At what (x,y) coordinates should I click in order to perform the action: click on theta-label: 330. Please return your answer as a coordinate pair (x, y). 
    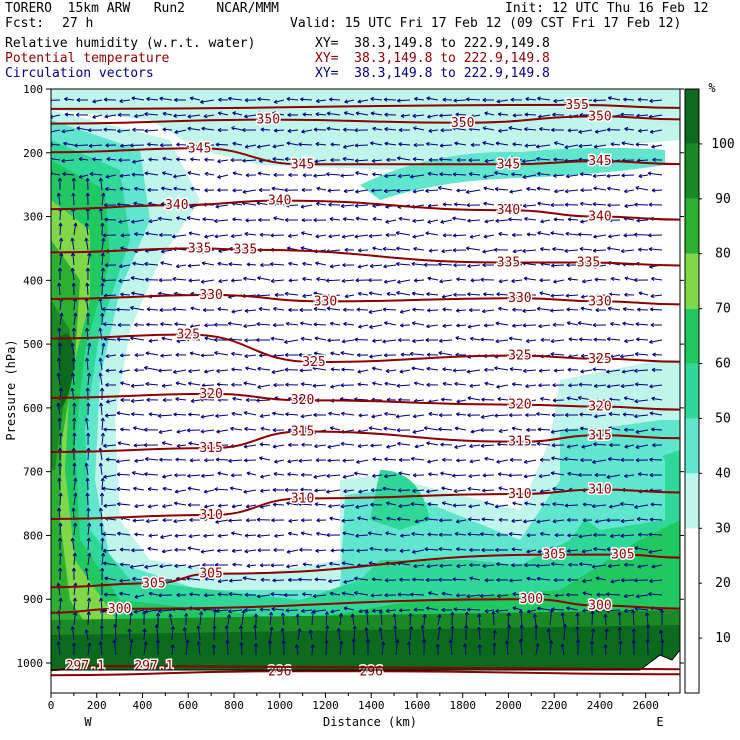
    Looking at the image, I should click on (599, 301).